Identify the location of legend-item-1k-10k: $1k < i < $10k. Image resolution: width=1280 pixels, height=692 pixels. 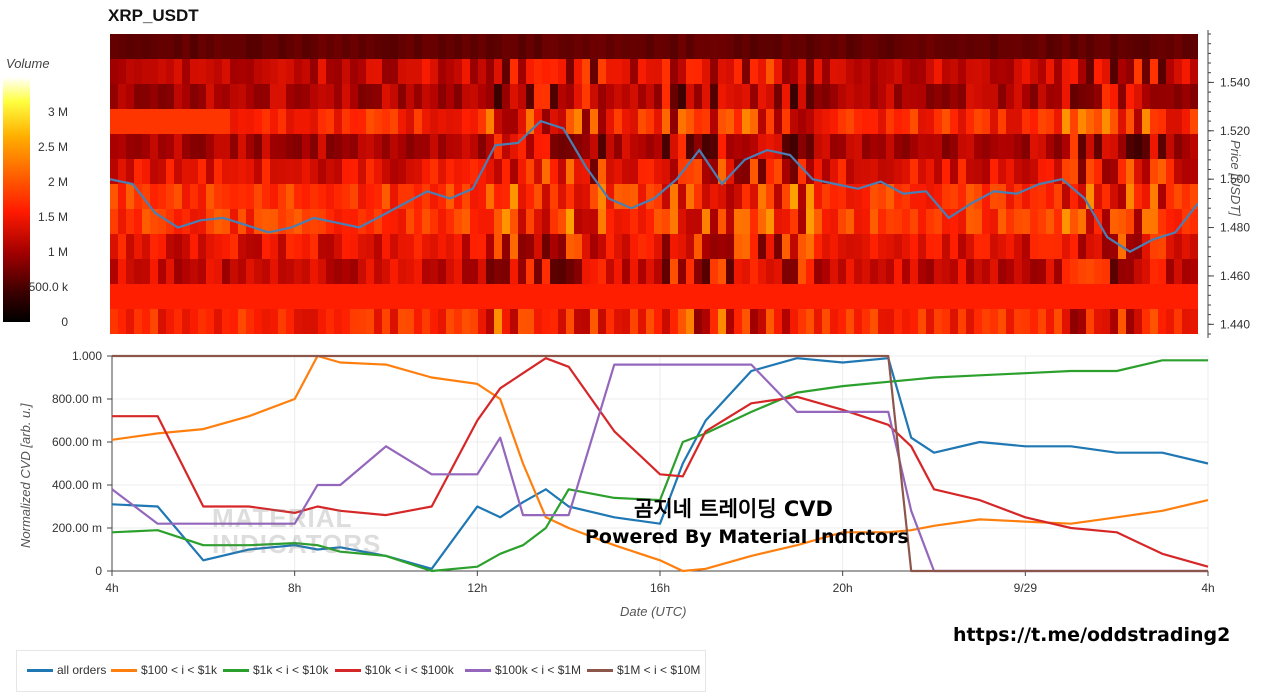
(275, 670).